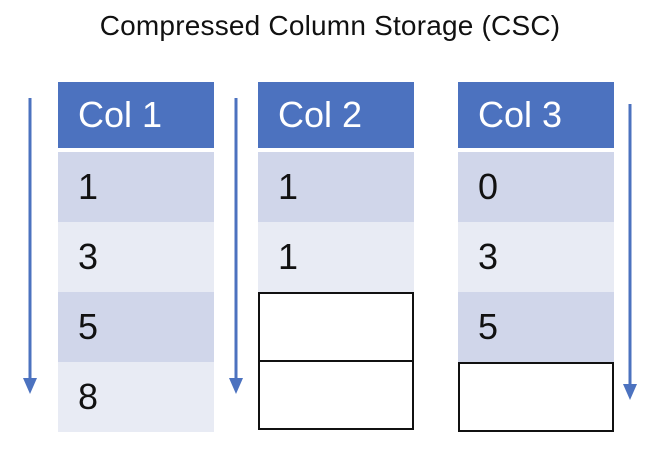 Image resolution: width=660 pixels, height=456 pixels. What do you see at coordinates (330, 25) in the screenshot?
I see `diagram-title: Compressed Column Storage (CSC)` at bounding box center [330, 25].